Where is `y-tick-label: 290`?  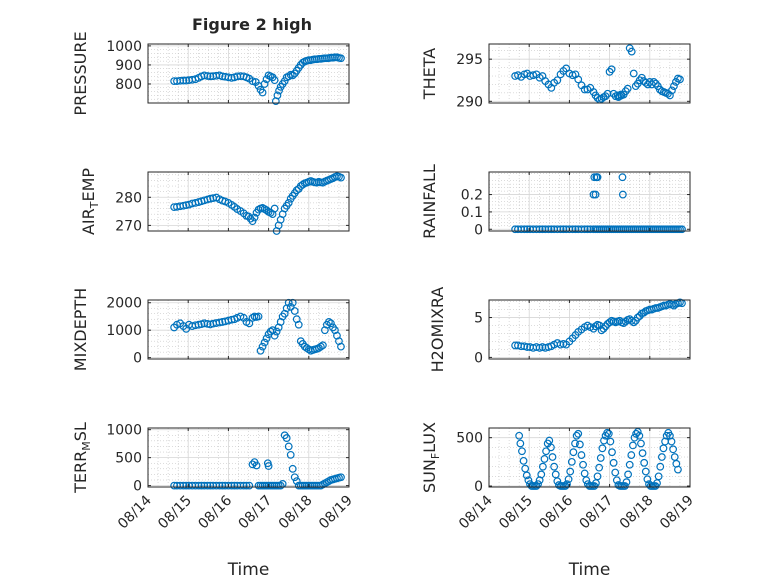
y-tick-label: 290 is located at coordinates (469, 102).